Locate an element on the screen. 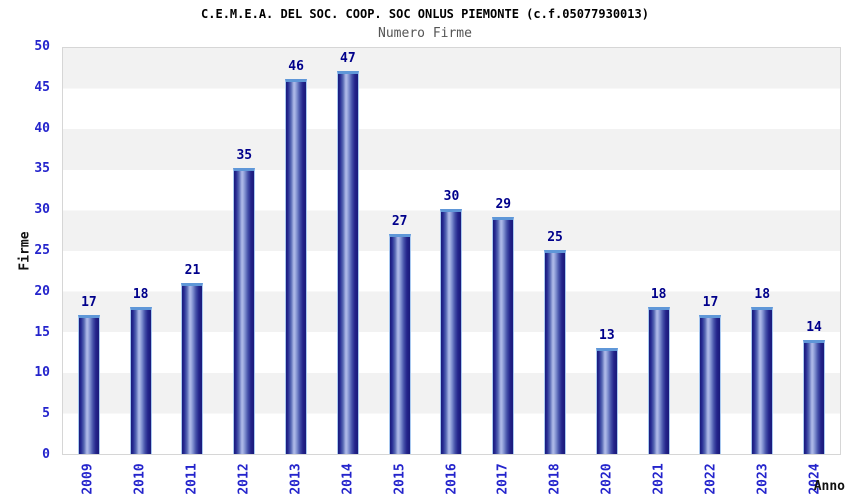 The width and height of the screenshot is (850, 500). x-tick-slot: 2009 is located at coordinates (88, 479).